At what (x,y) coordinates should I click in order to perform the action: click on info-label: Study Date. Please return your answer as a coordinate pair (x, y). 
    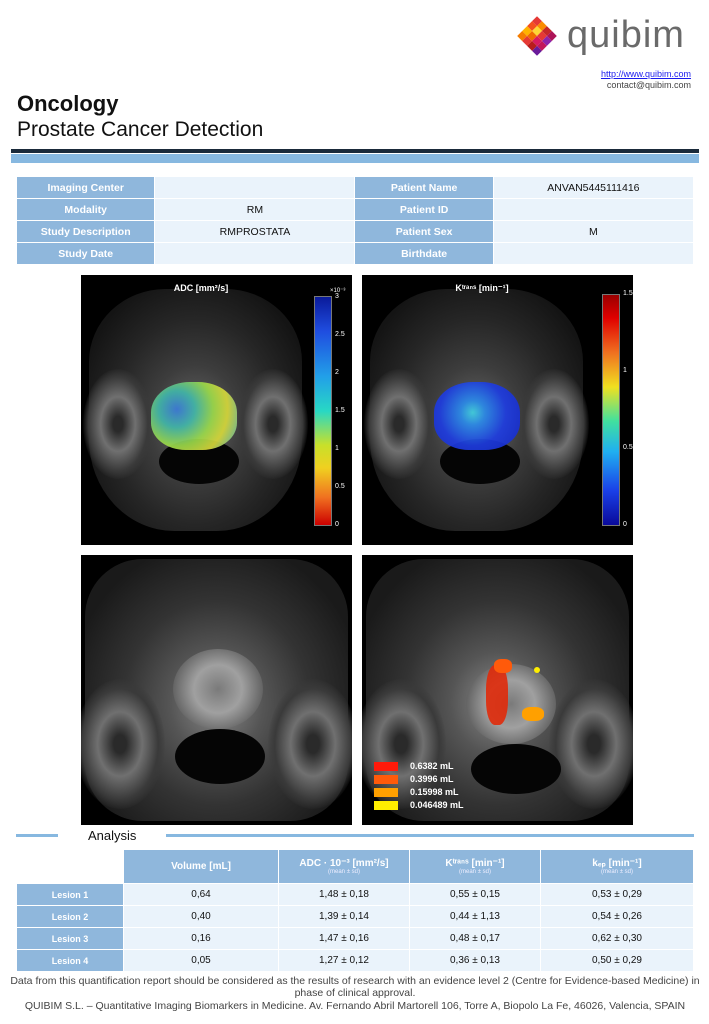
    Looking at the image, I should click on (85, 253).